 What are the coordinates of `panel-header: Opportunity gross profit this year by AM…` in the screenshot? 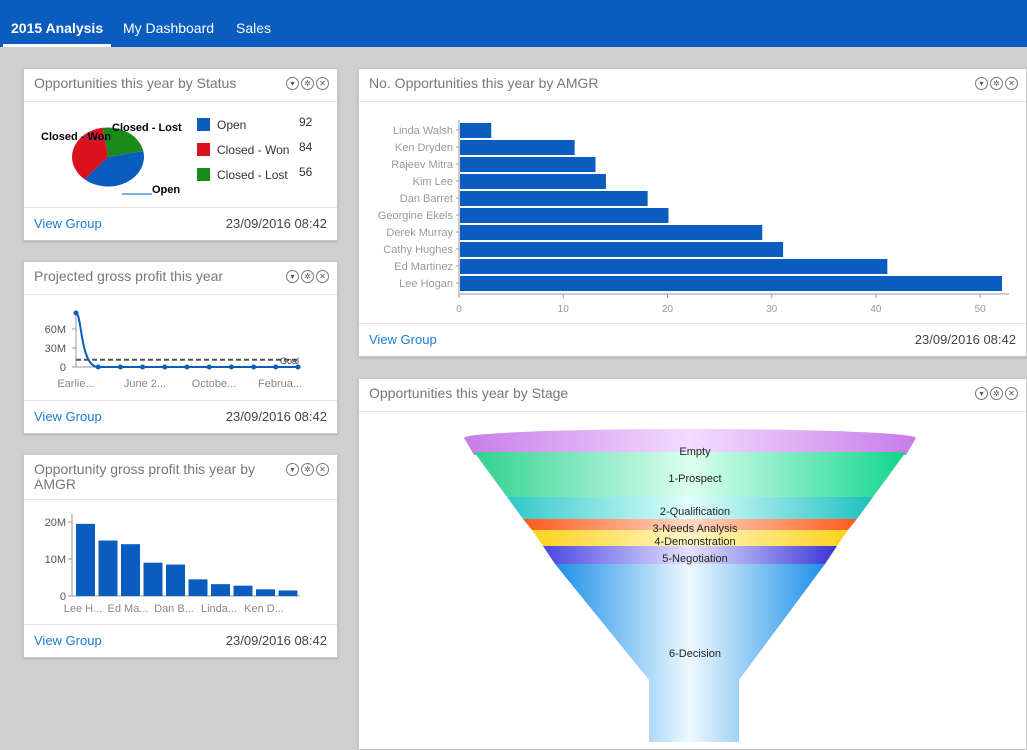 It's located at (180, 477).